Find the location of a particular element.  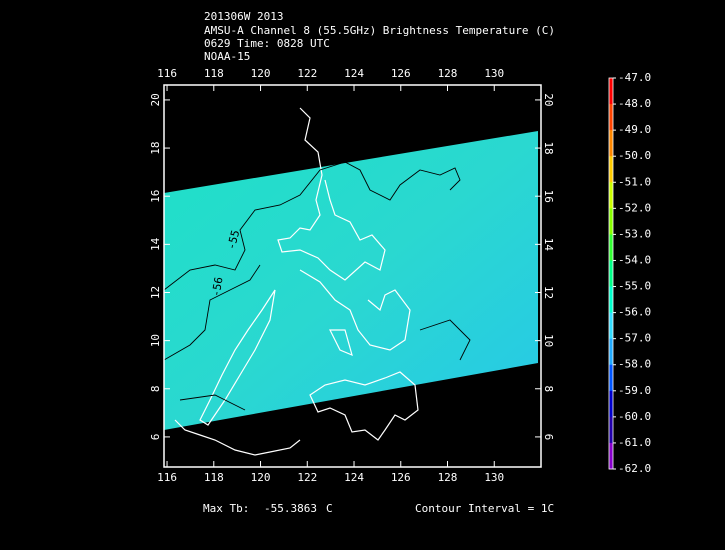

header-line: 201306W 2013 is located at coordinates (243, 16).